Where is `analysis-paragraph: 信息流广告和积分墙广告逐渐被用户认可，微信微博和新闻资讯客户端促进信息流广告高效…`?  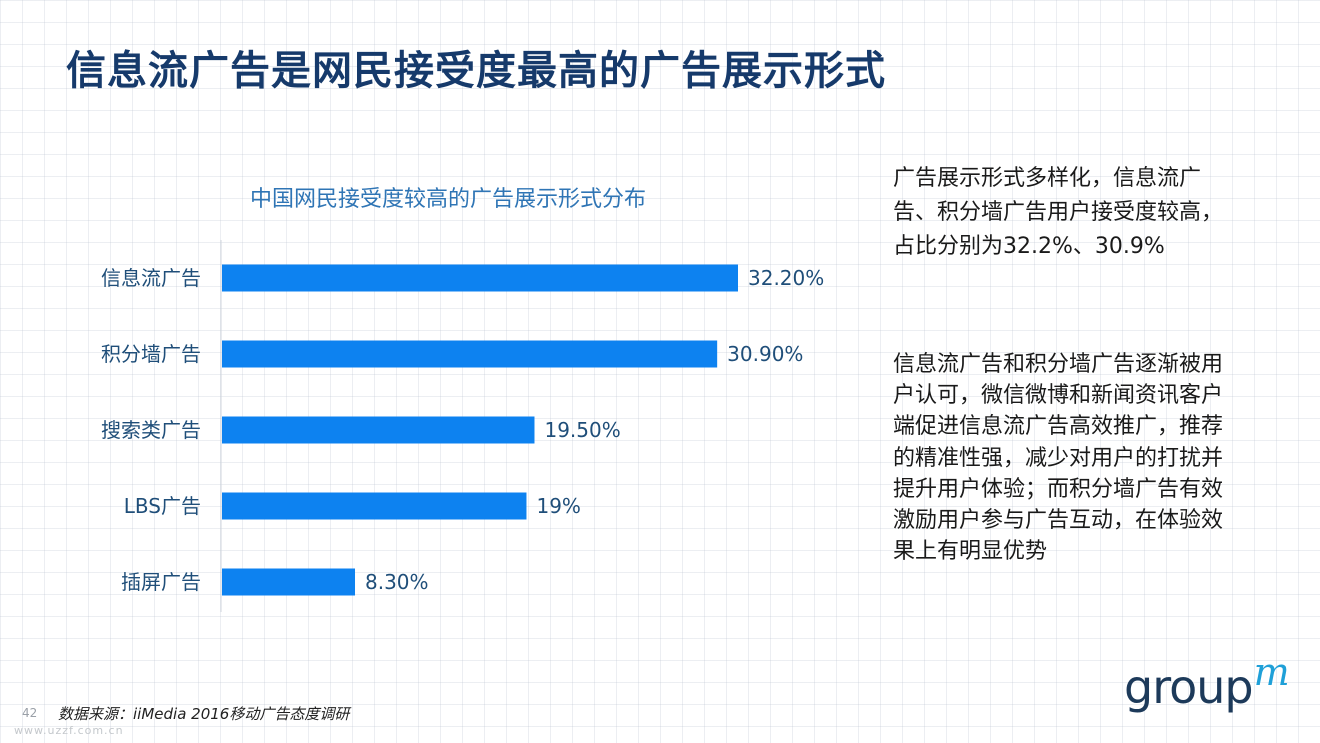
analysis-paragraph: 信息流广告和积分墙广告逐渐被用户认可，微信微博和新闻资讯客户端促进信息流广告高效… is located at coordinates (1058, 458).